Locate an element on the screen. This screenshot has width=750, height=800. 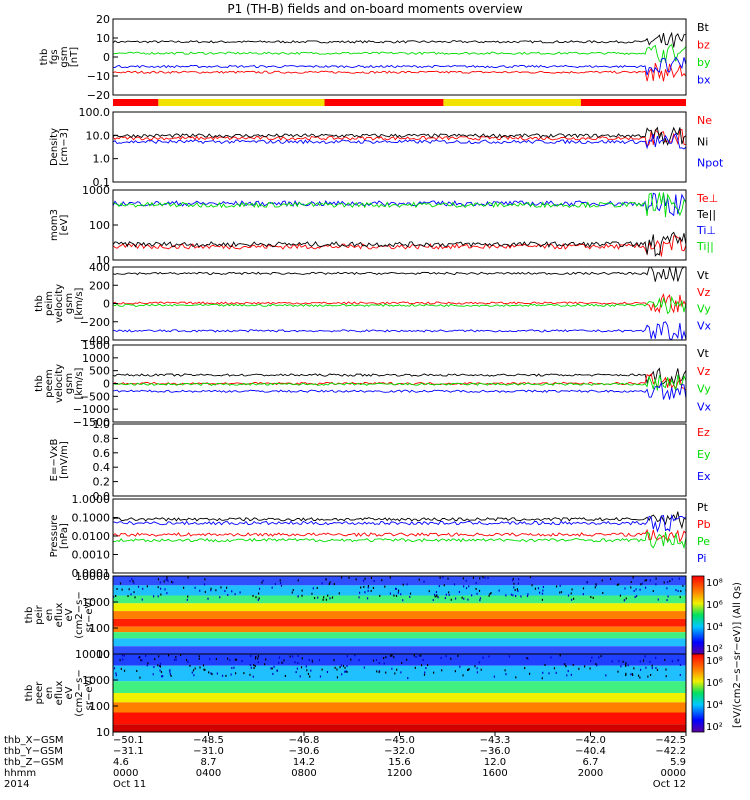
legend-fgs-0: Bt is located at coordinates (703, 27).